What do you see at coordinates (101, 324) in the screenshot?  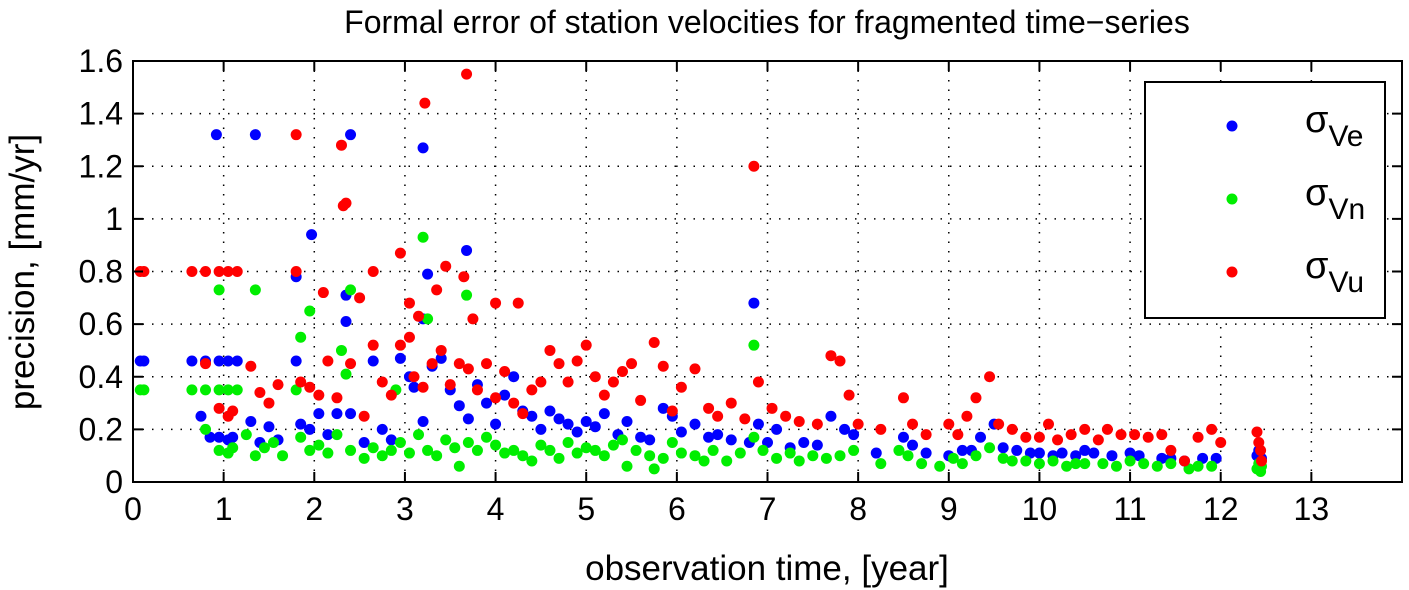 I see `y-tick-label: 0.6` at bounding box center [101, 324].